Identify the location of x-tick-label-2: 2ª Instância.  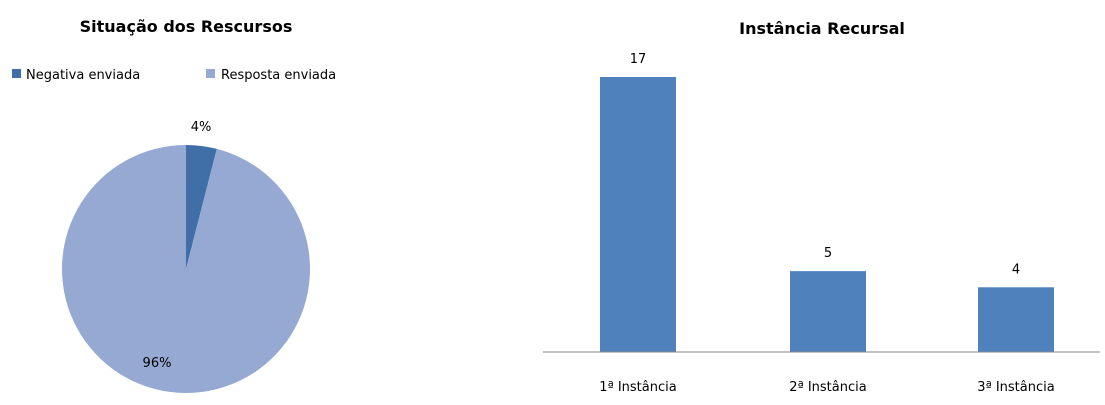
(827, 387).